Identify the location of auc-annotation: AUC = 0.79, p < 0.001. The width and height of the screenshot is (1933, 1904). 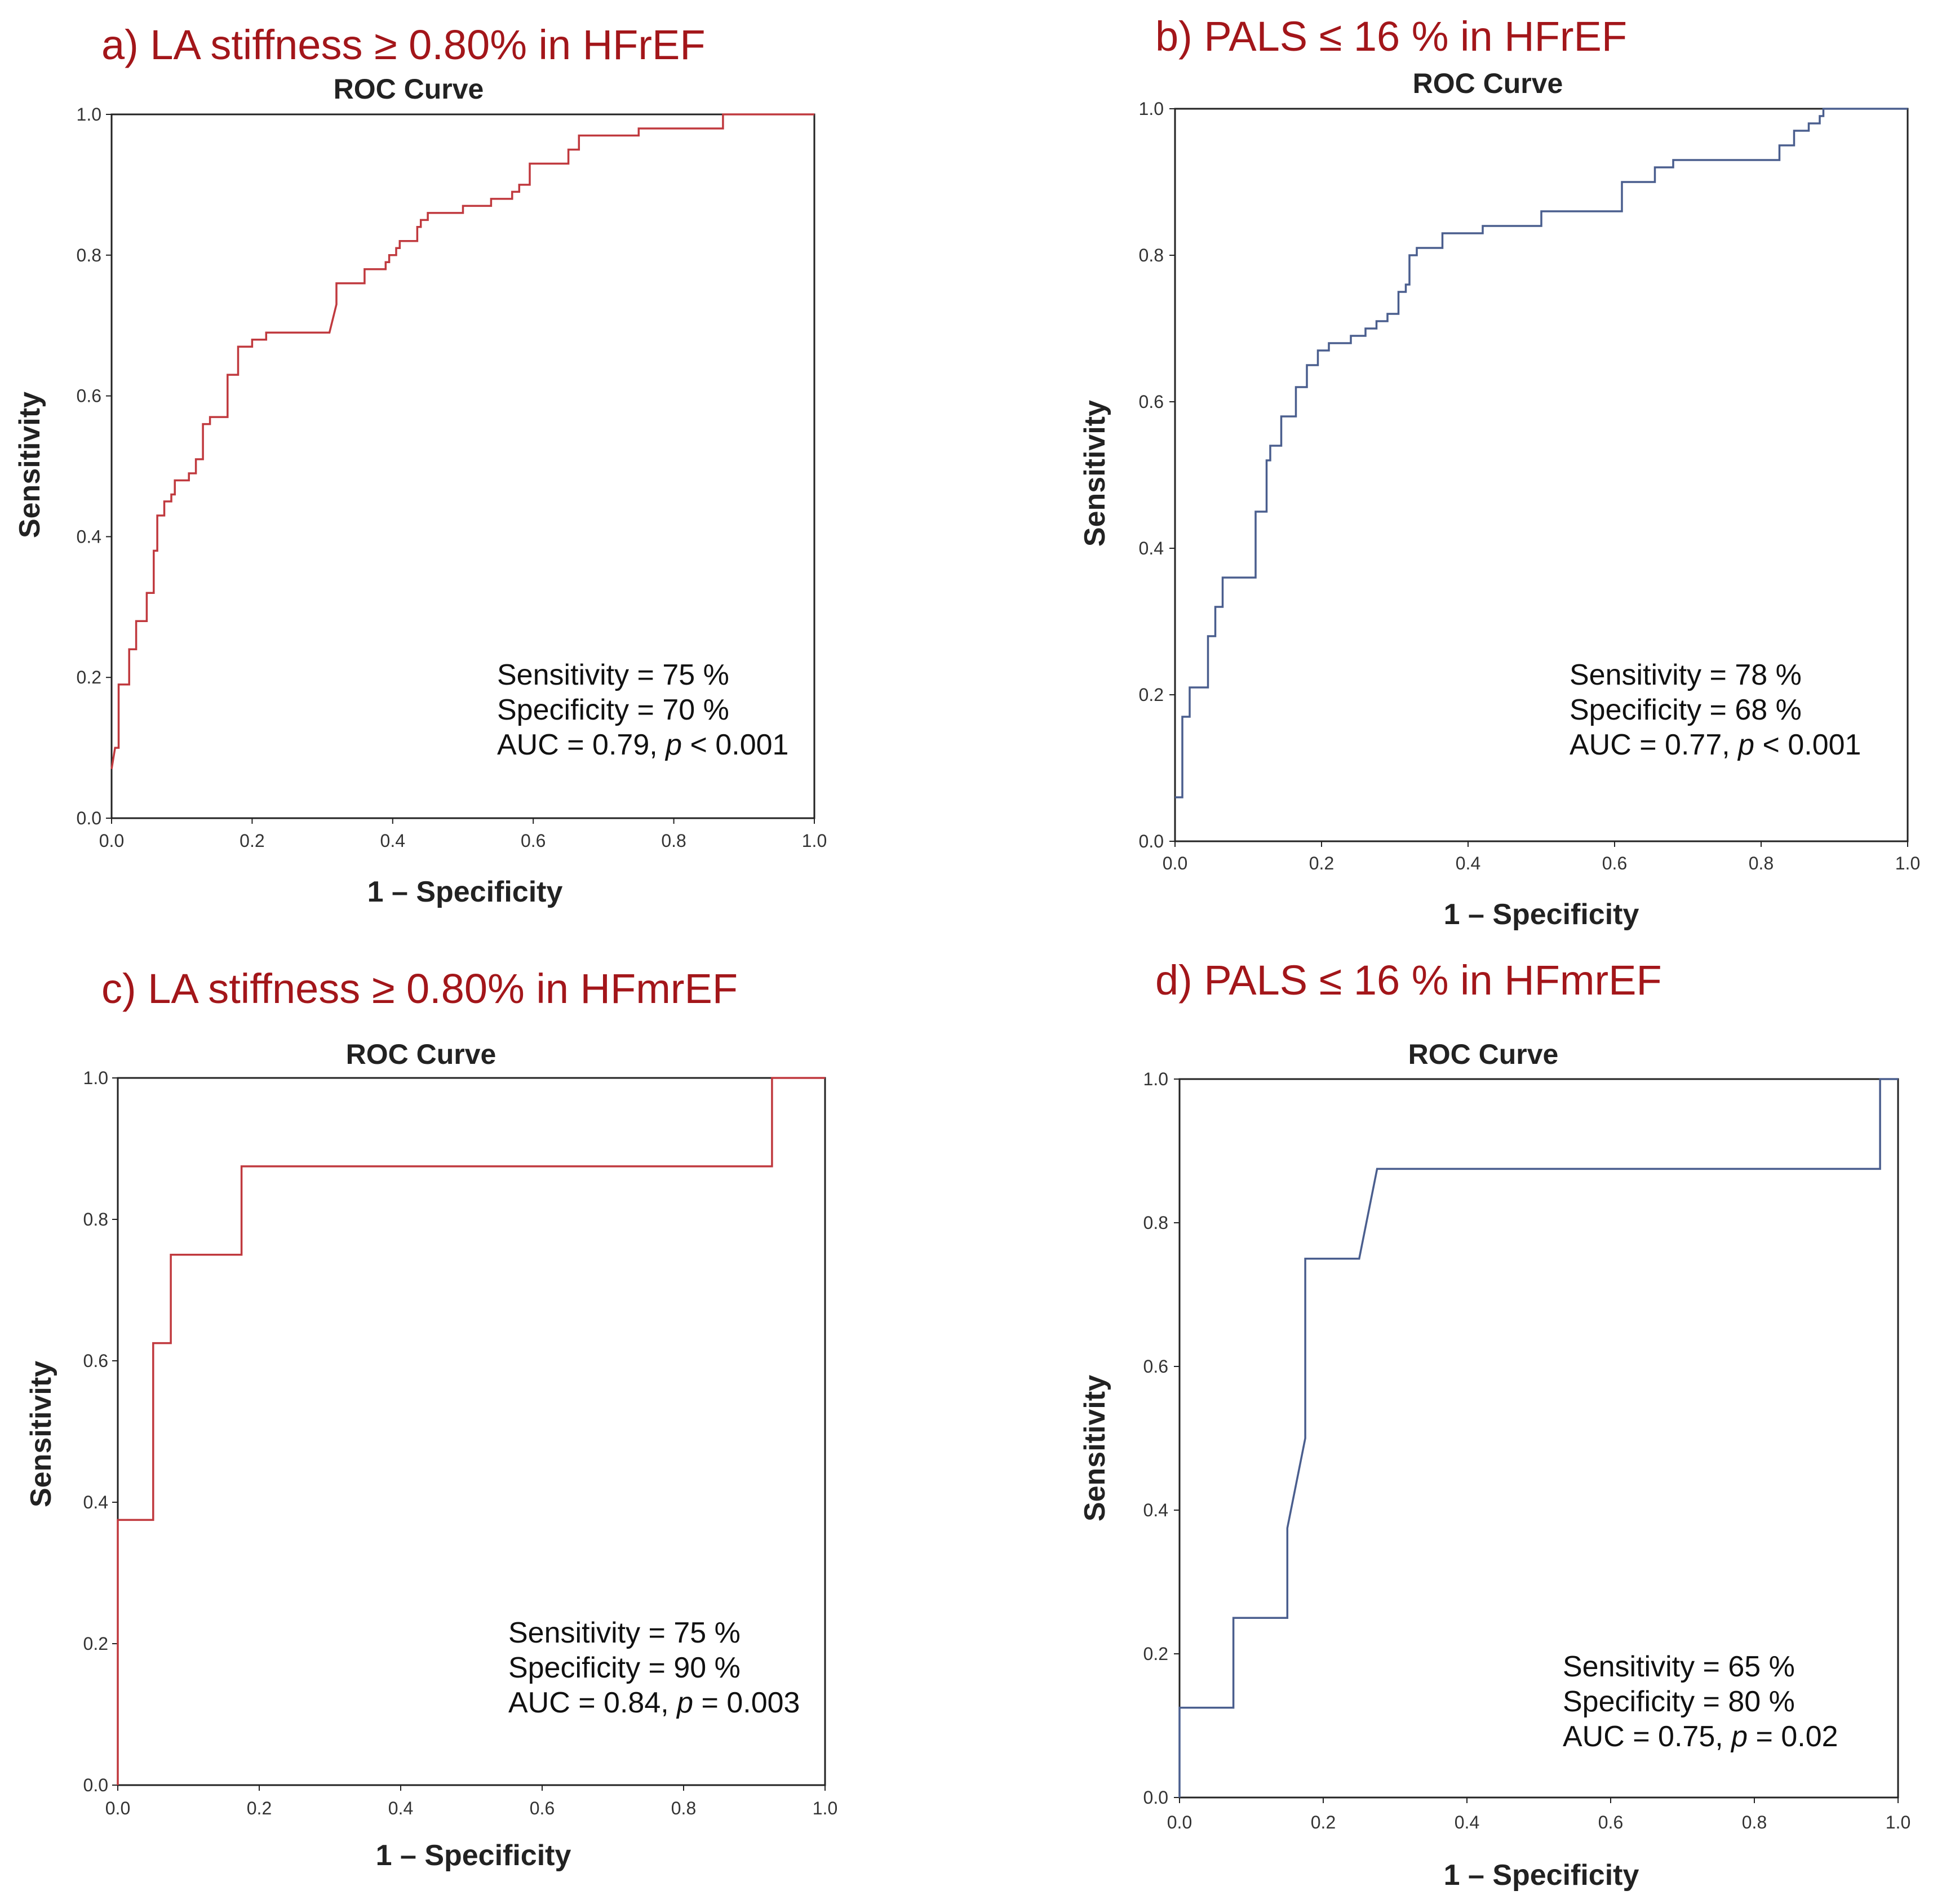
(642, 745).